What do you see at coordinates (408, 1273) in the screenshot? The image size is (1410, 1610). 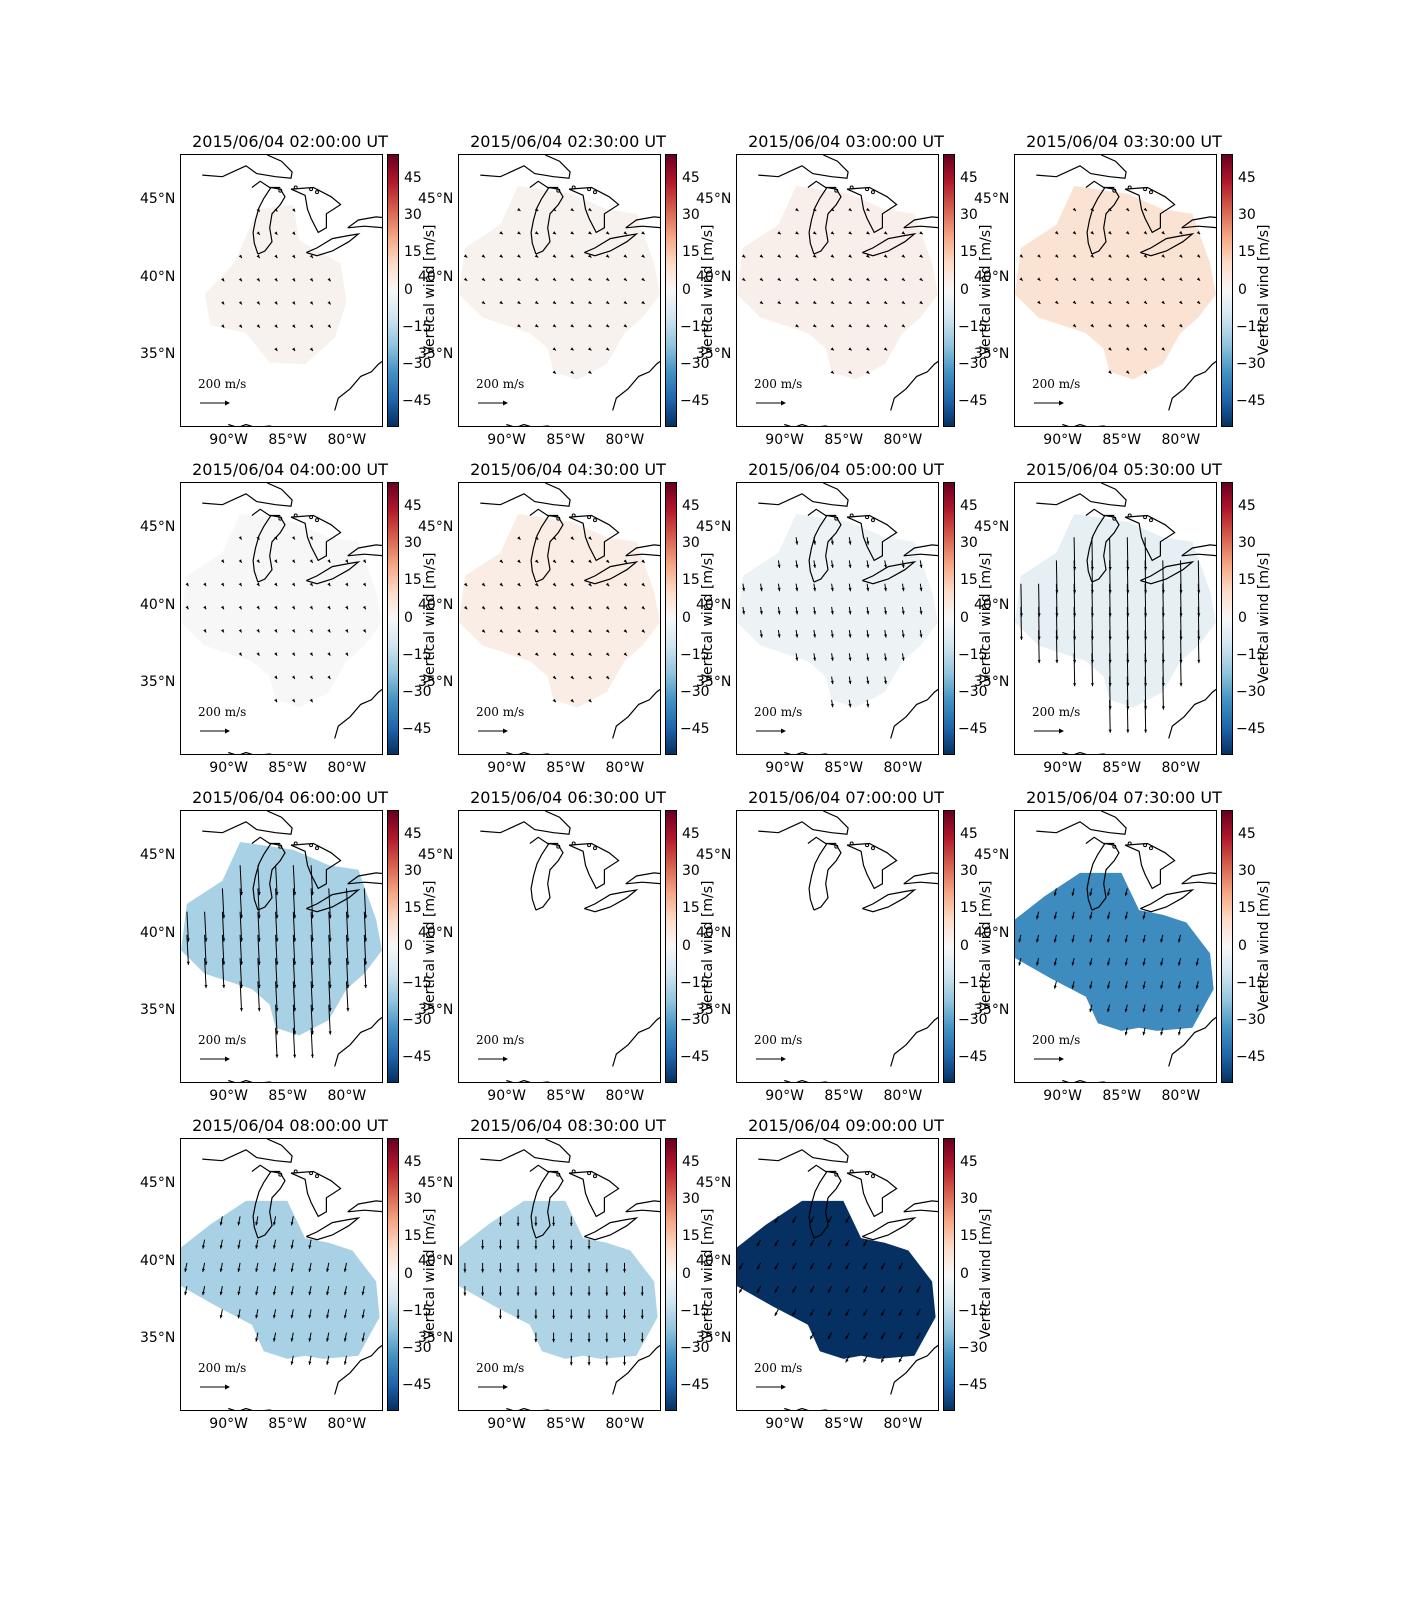 I see `colorbar-tick-label: 0` at bounding box center [408, 1273].